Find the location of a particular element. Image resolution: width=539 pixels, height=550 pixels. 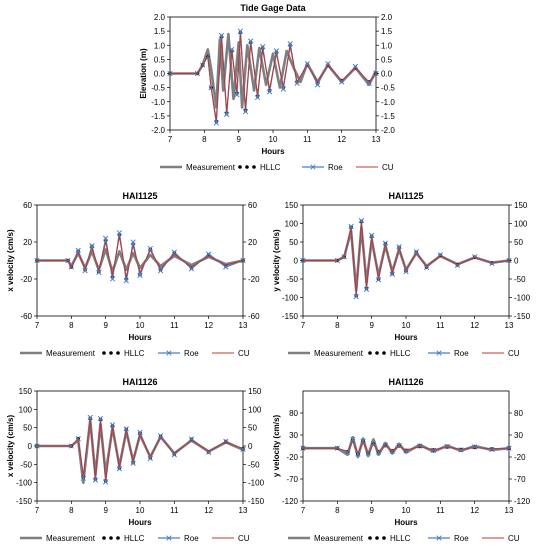

y-tick-label-right: -2.0 is located at coordinates (388, 130).